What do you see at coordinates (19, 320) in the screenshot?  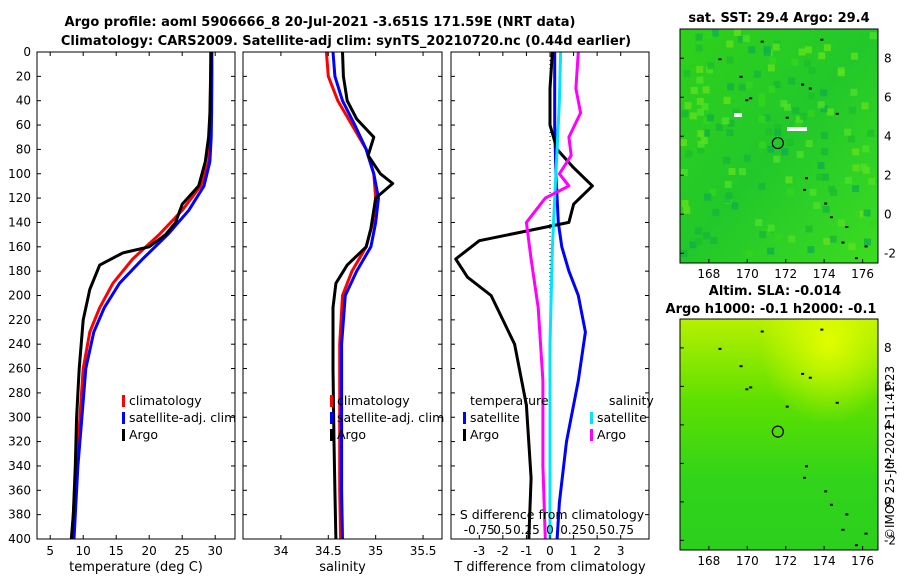 I see `y-tick-label: 220` at bounding box center [19, 320].